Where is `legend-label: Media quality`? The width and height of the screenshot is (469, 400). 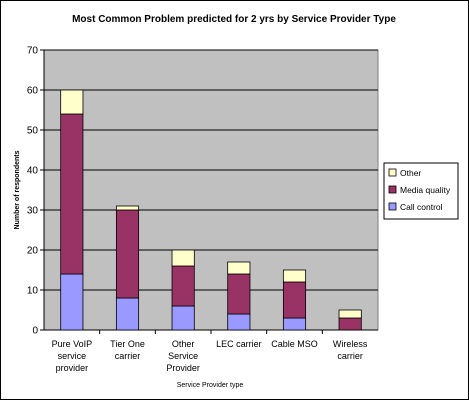
legend-label: Media quality is located at coordinates (425, 190).